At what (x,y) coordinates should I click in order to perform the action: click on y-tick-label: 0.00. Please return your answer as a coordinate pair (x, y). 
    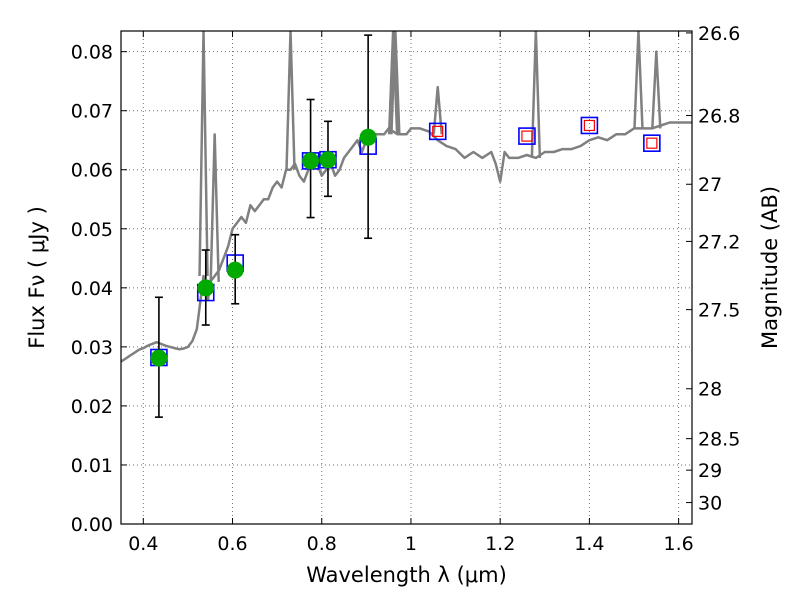
    Looking at the image, I should click on (92, 525).